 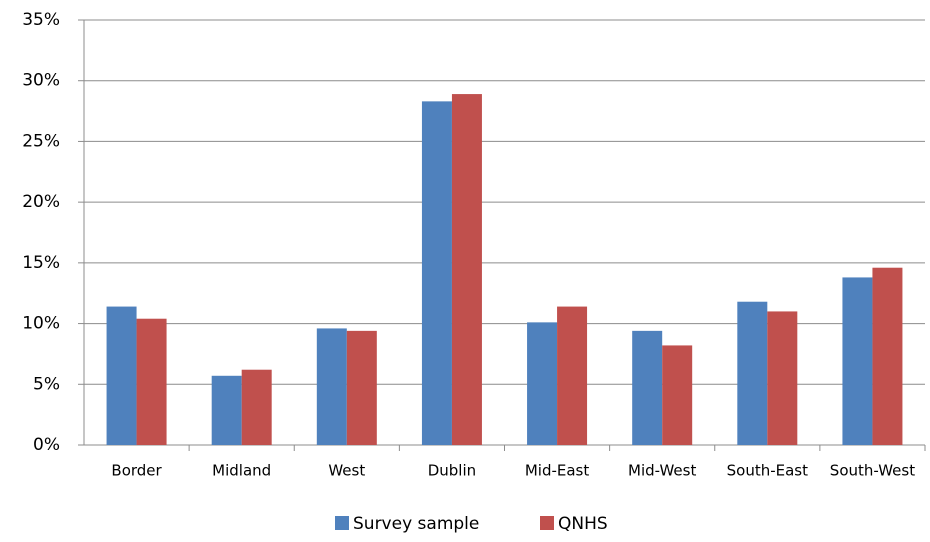 I want to click on y-tick-label: 0%, so click(x=46, y=445).